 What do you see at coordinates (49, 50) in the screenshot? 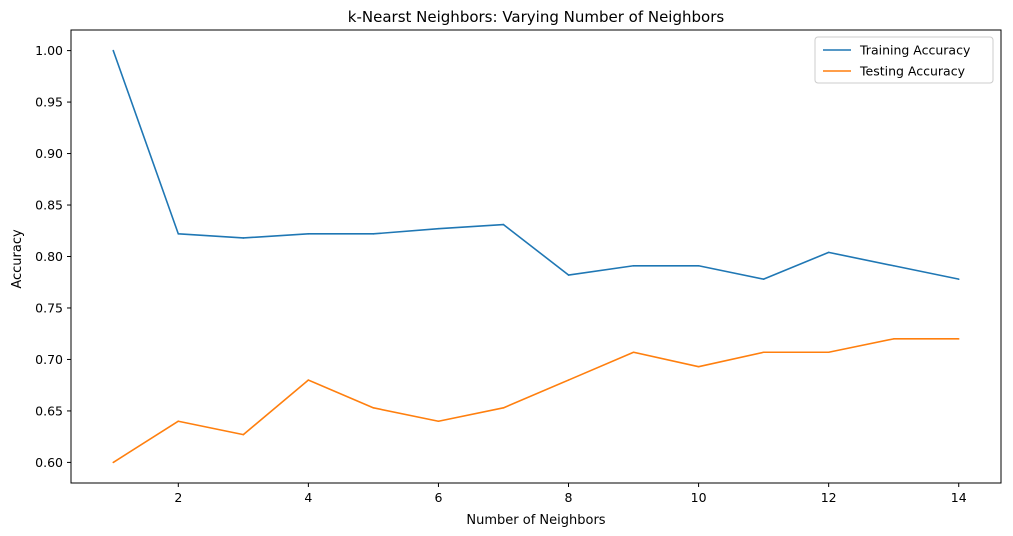
I see `y-tick-label: 1.00` at bounding box center [49, 50].